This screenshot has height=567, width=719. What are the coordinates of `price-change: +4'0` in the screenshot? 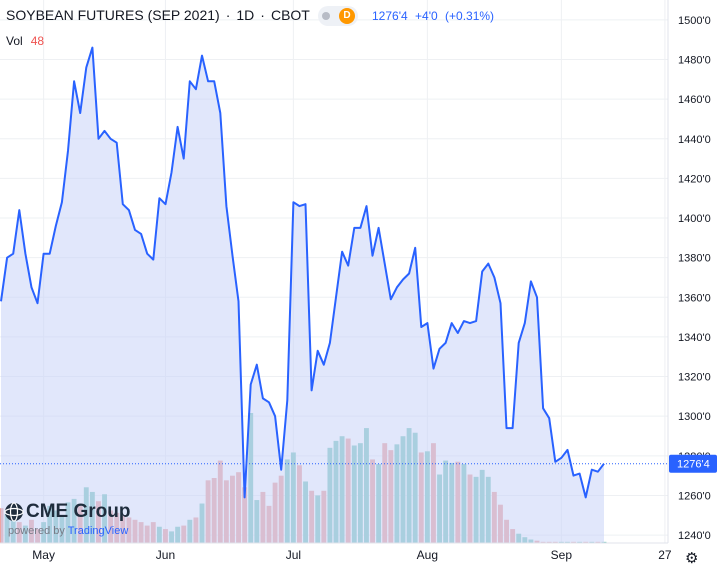 It's located at (426, 16).